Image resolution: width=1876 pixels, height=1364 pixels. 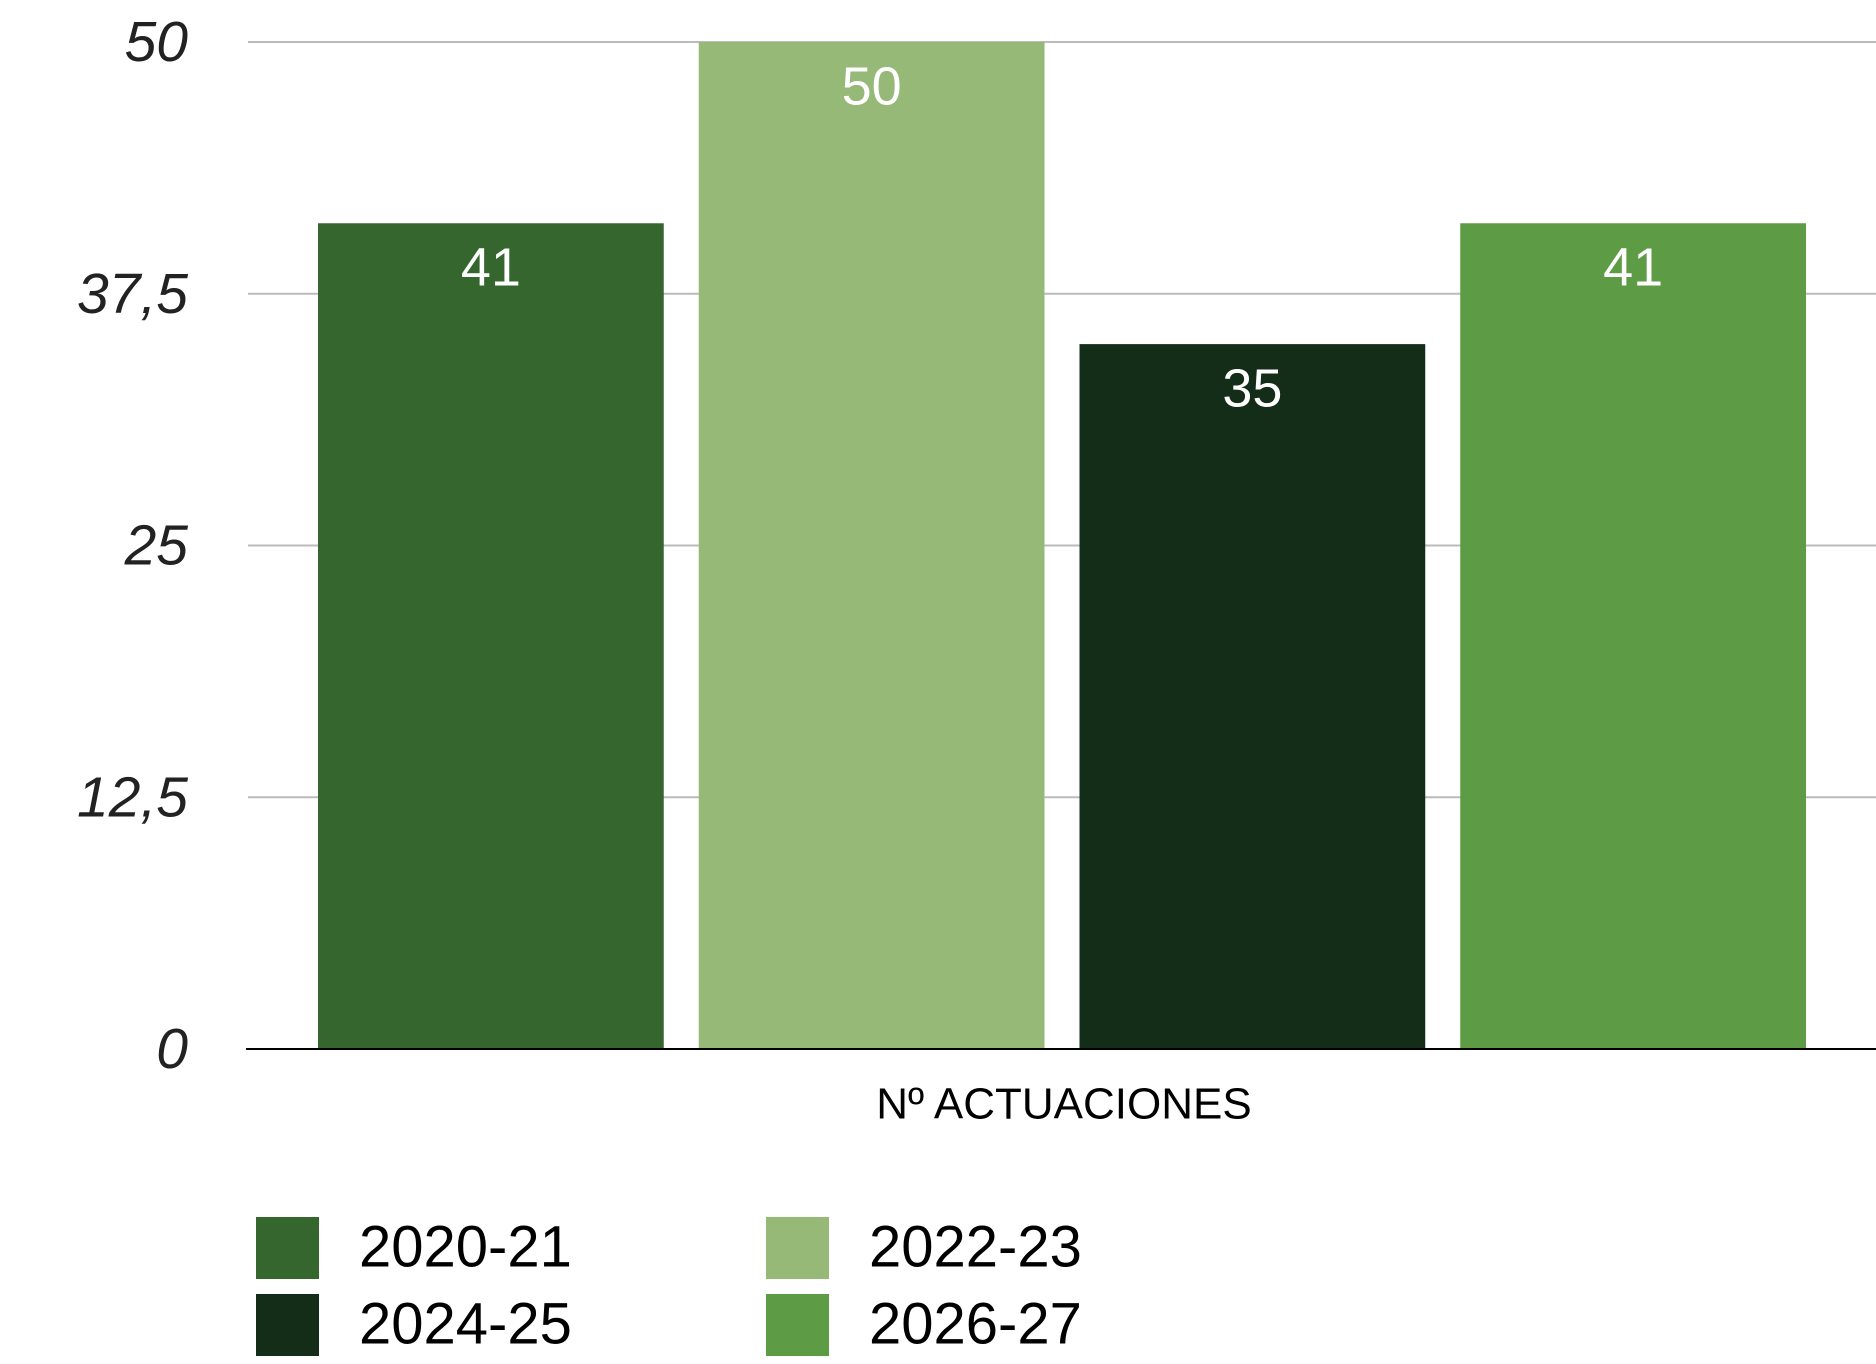 I want to click on data-label: 35, so click(x=1252, y=388).